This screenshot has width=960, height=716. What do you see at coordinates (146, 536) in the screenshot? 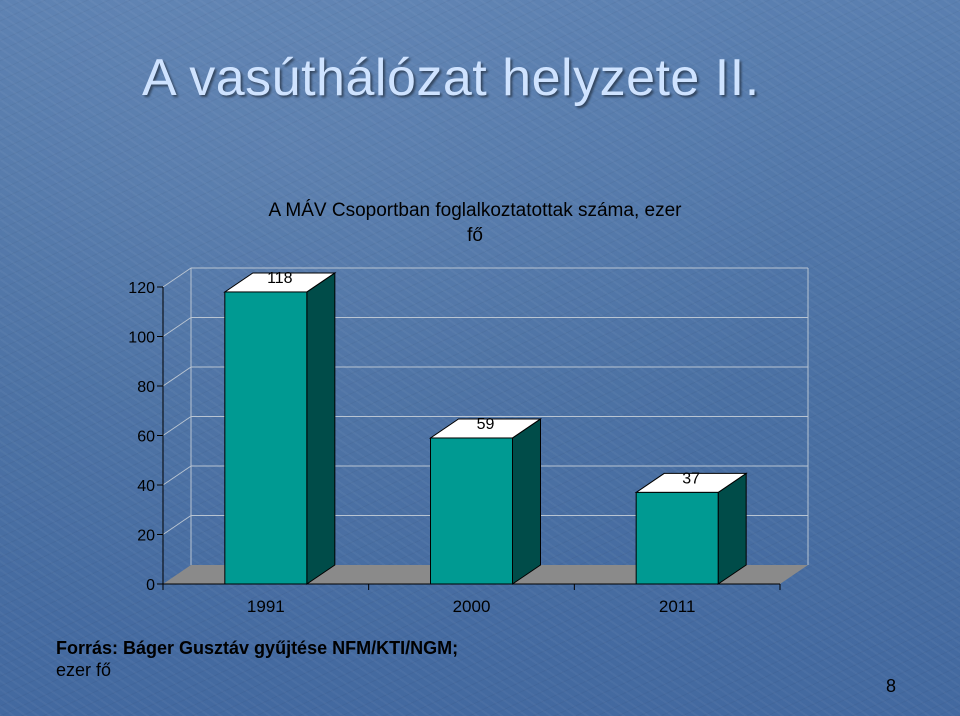
I see `y-tick-label: 20` at bounding box center [146, 536].